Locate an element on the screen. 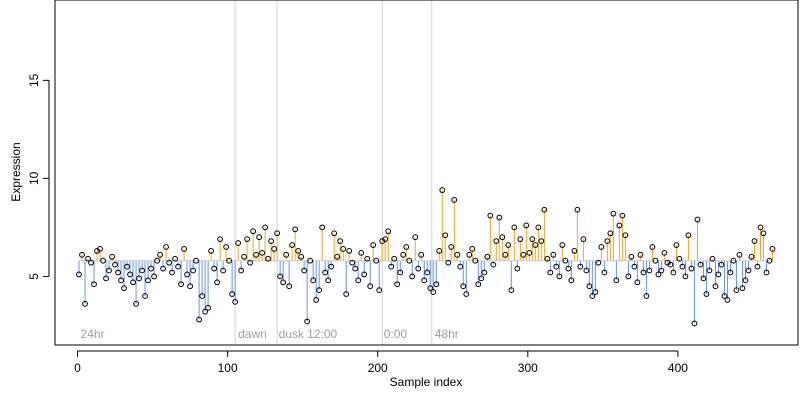 Image resolution: width=800 pixels, height=400 pixels. y-axis-label: Expression is located at coordinates (16, 171).